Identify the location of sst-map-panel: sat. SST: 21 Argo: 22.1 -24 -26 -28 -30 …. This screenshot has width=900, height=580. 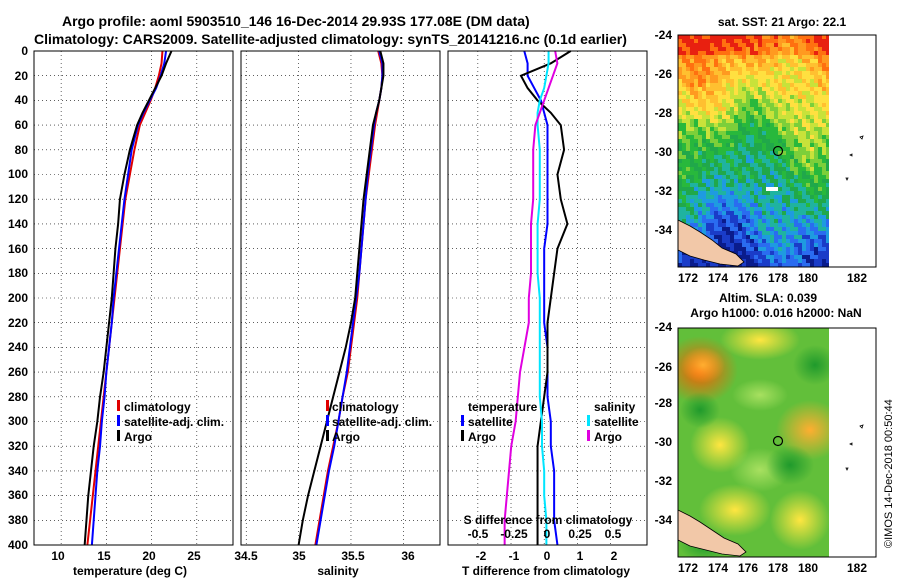
(766, 150).